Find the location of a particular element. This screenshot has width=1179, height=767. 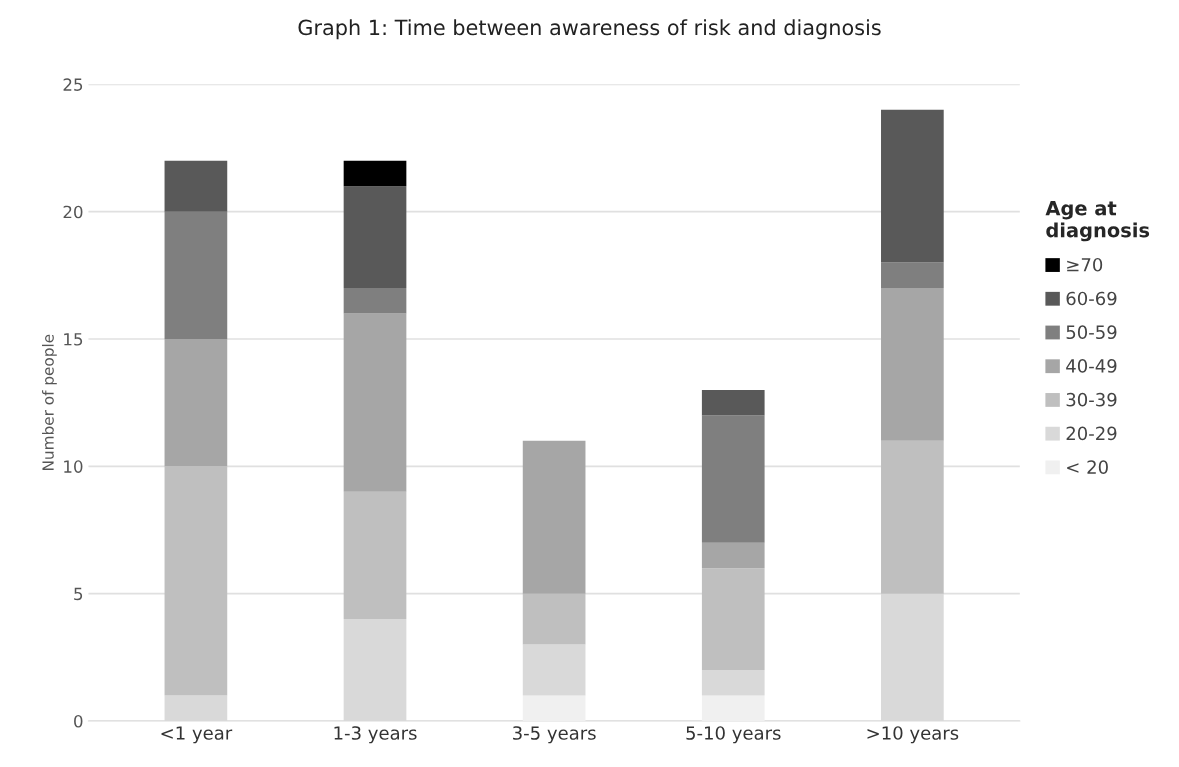

y-tick-label: 0 is located at coordinates (78, 721).